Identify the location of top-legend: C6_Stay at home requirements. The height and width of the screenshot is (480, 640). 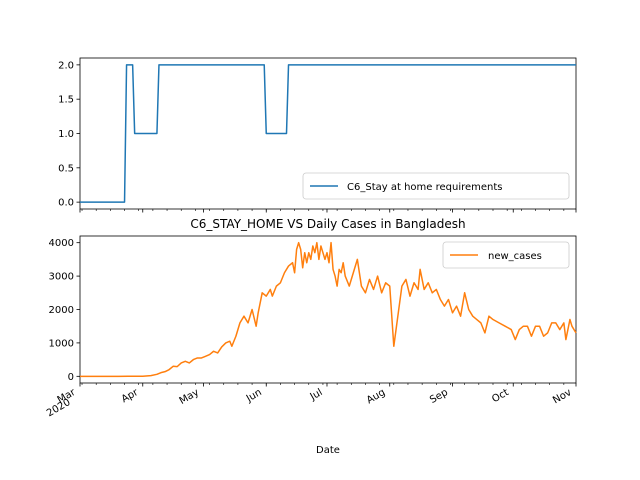
(436, 186).